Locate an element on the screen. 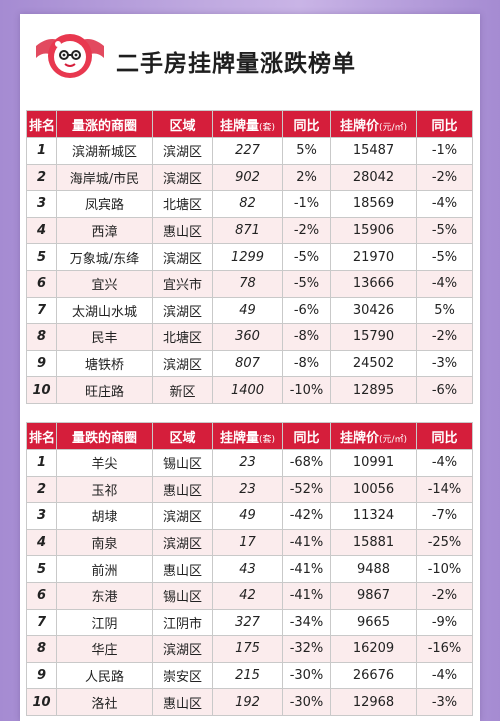  cell-area: 前洲 is located at coordinates (104, 569).